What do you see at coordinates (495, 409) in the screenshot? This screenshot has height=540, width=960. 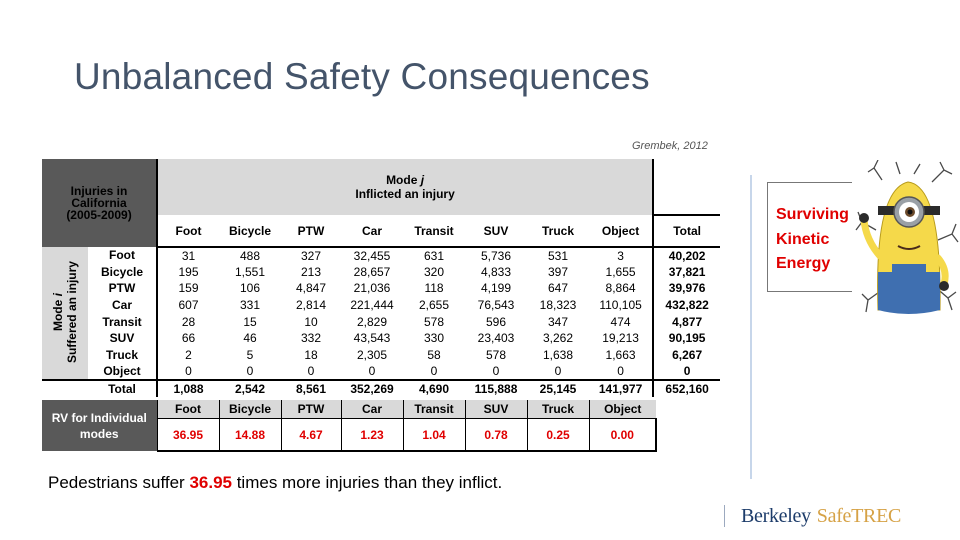 I see `rv-column-header: SUV` at bounding box center [495, 409].